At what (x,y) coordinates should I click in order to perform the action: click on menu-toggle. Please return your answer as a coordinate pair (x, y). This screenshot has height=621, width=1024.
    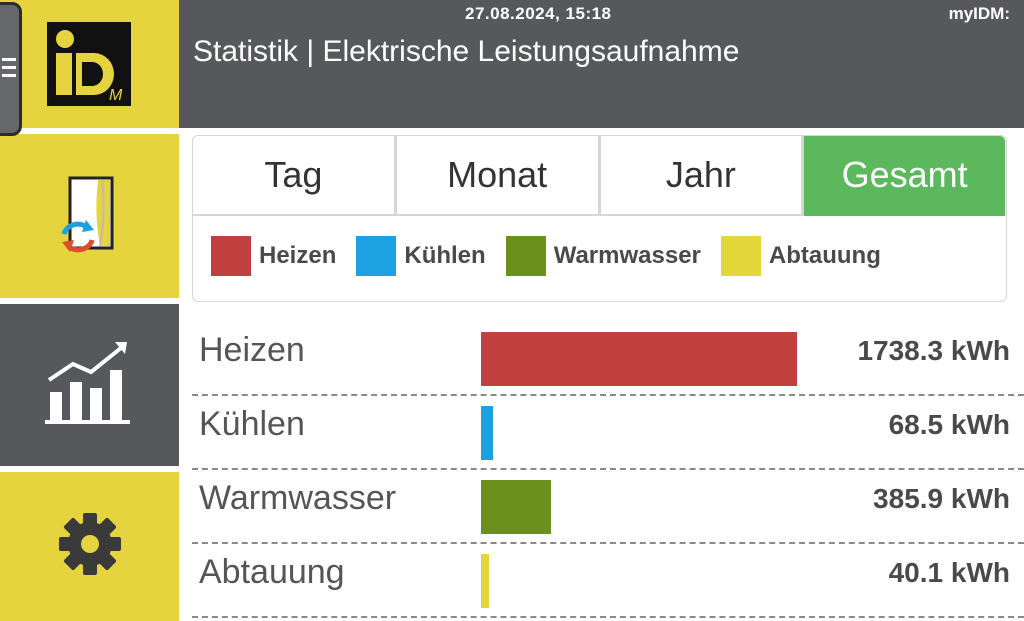
    Looking at the image, I should click on (11, 69).